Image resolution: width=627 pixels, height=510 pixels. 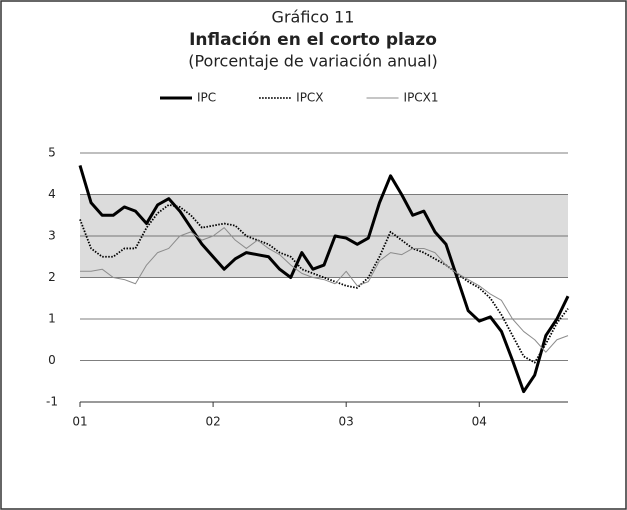 I want to click on y-tick-label: 1, so click(x=52, y=319).